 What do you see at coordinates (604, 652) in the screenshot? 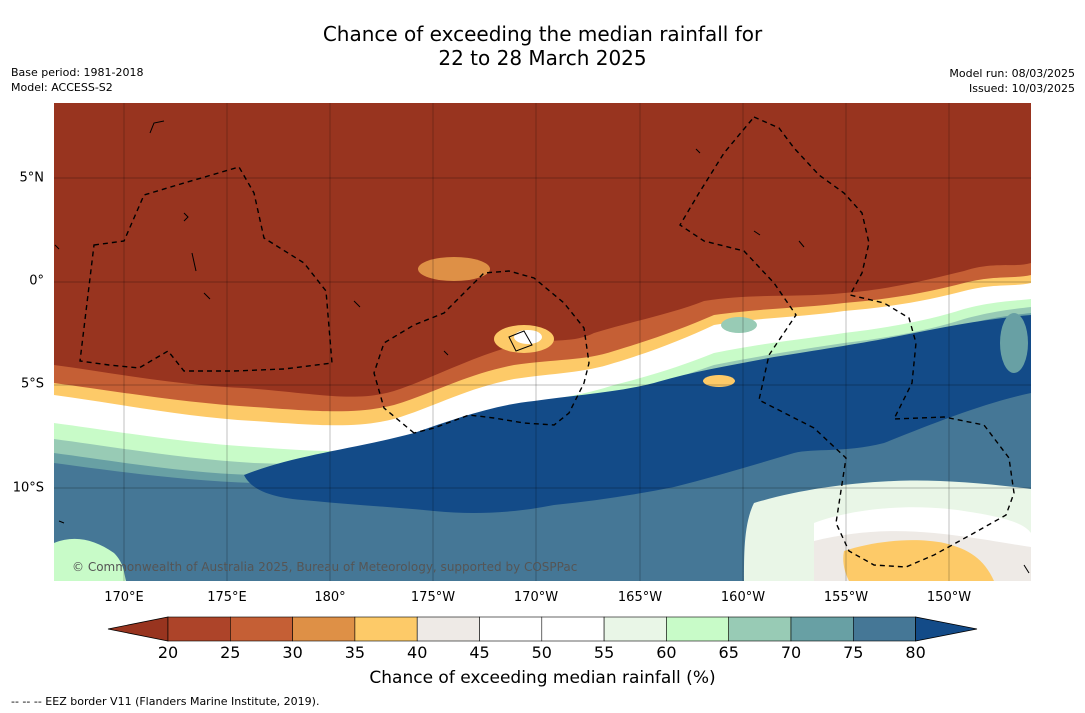
I see `colorbar-tick-label: 55` at bounding box center [604, 652].